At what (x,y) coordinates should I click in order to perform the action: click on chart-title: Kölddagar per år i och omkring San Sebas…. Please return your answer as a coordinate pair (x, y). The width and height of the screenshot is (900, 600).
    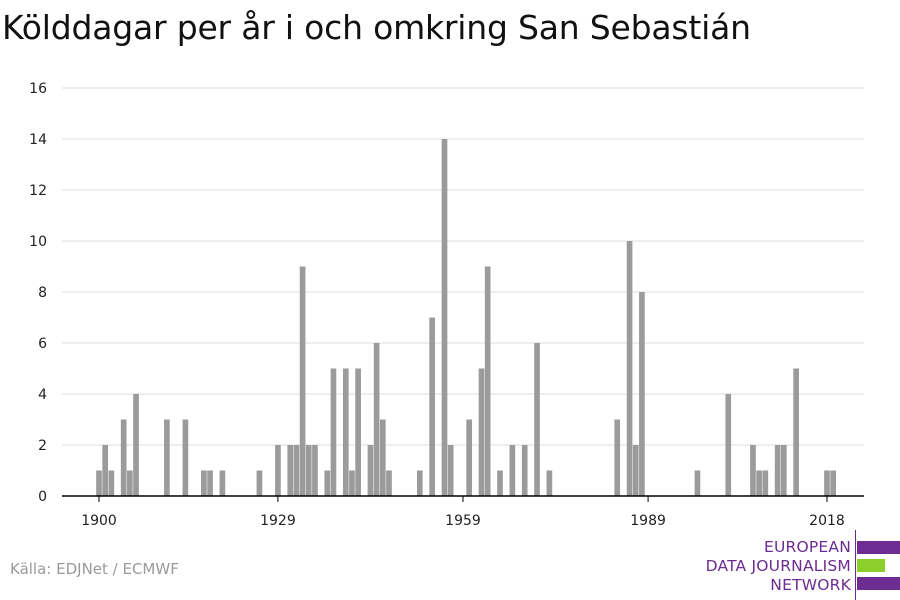
    Looking at the image, I should click on (376, 27).